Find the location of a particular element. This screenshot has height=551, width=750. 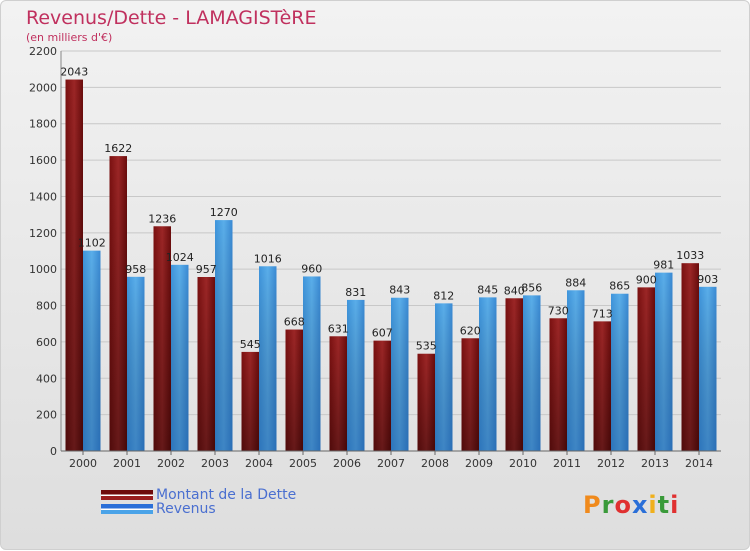

data-label-dette: 1236 is located at coordinates (162, 218).